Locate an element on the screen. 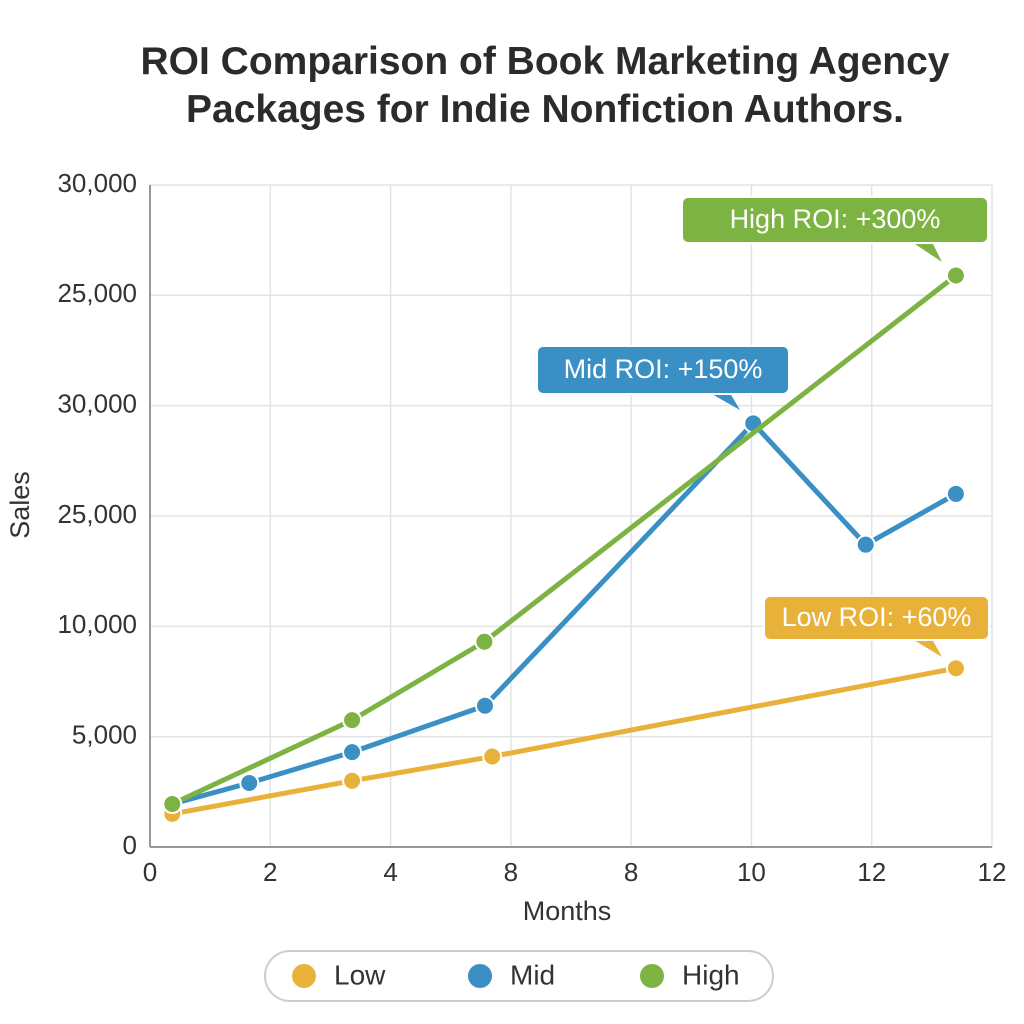 The height and width of the screenshot is (1024, 1024). x-tick-label: 2 is located at coordinates (270, 872).